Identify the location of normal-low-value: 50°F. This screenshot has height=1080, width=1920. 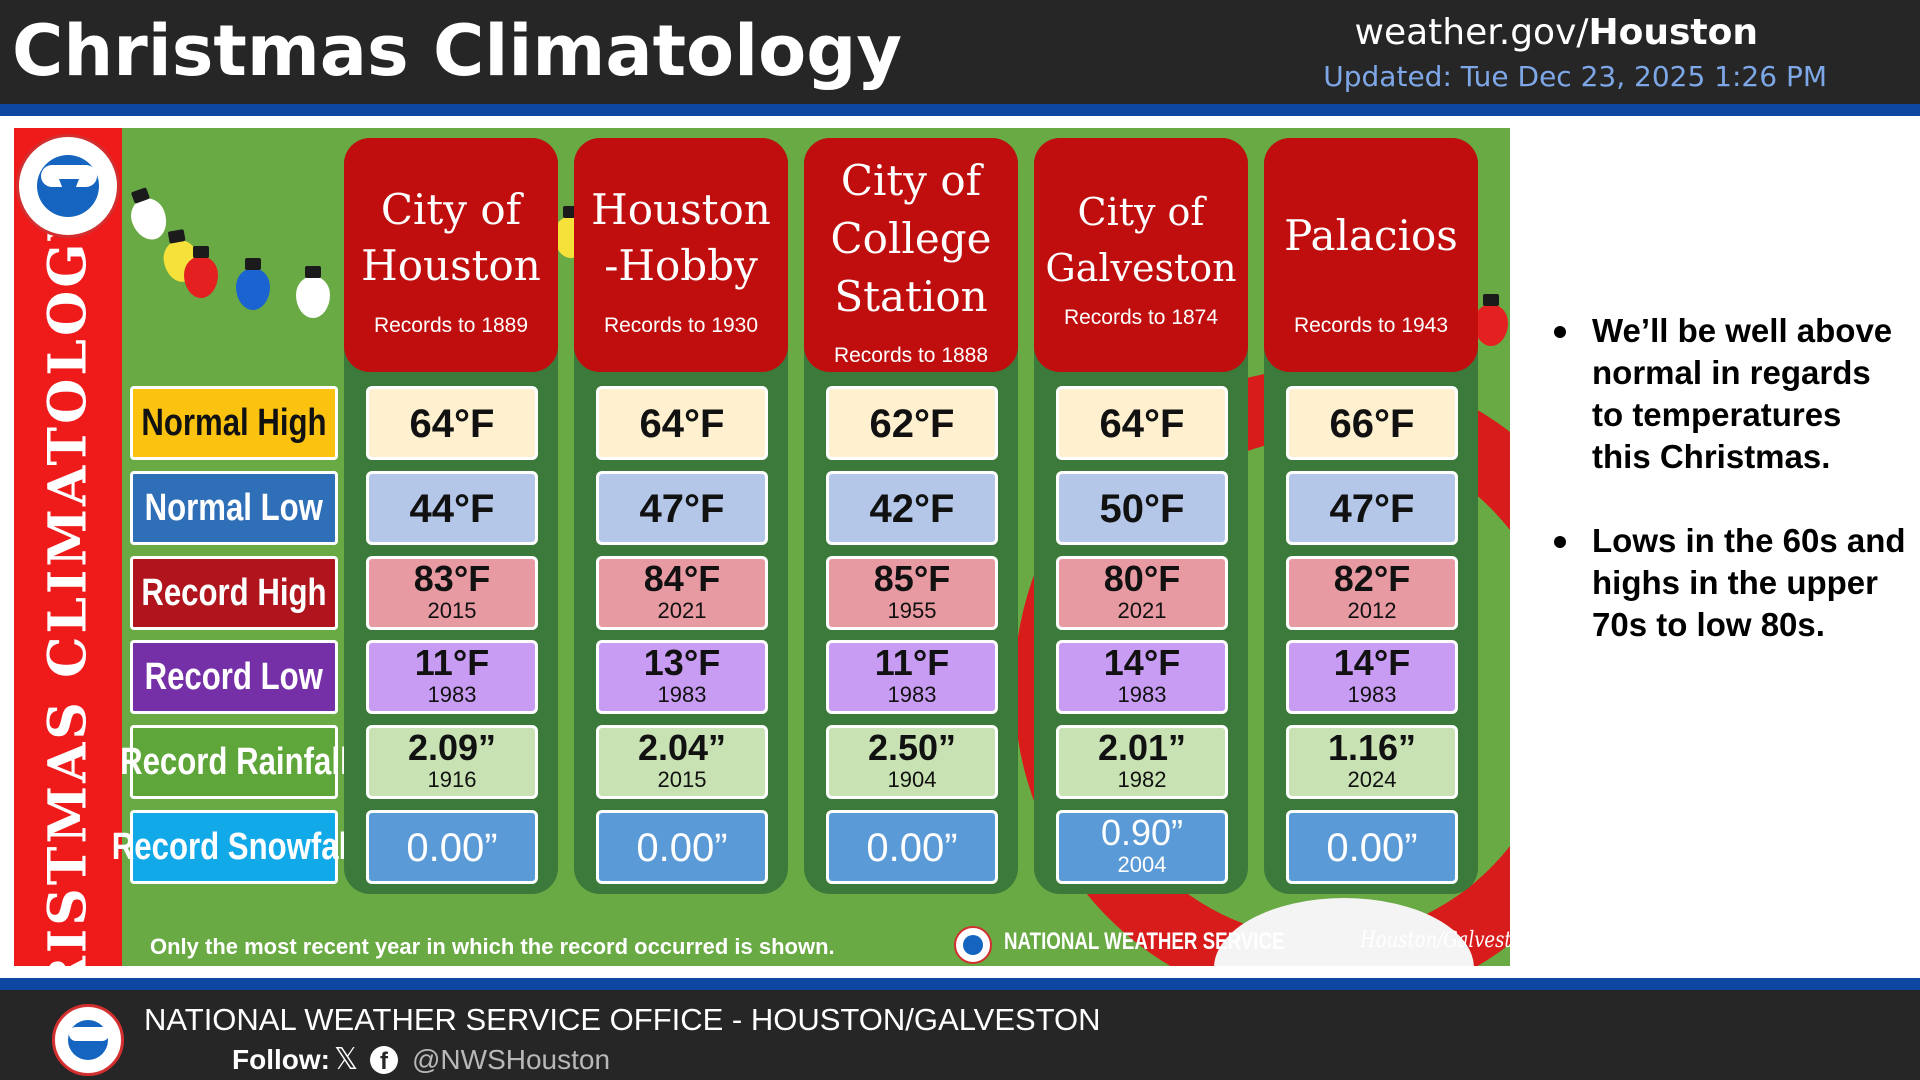
(1142, 508).